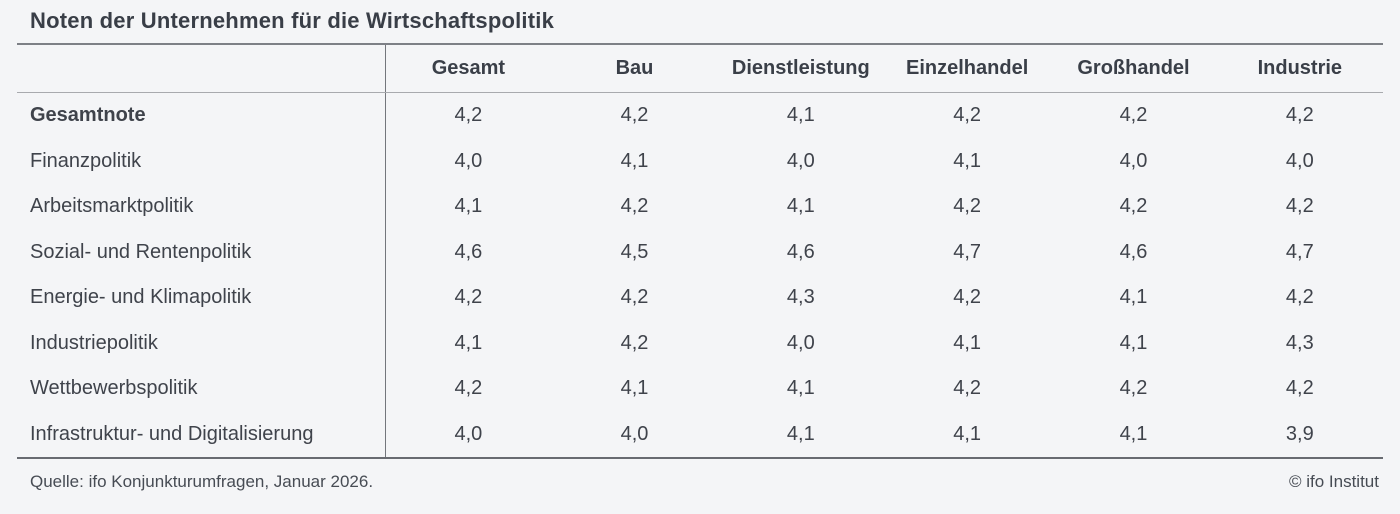 This screenshot has height=514, width=1400. I want to click on row-label: Arbeitsmarktpolitik, so click(201, 207).